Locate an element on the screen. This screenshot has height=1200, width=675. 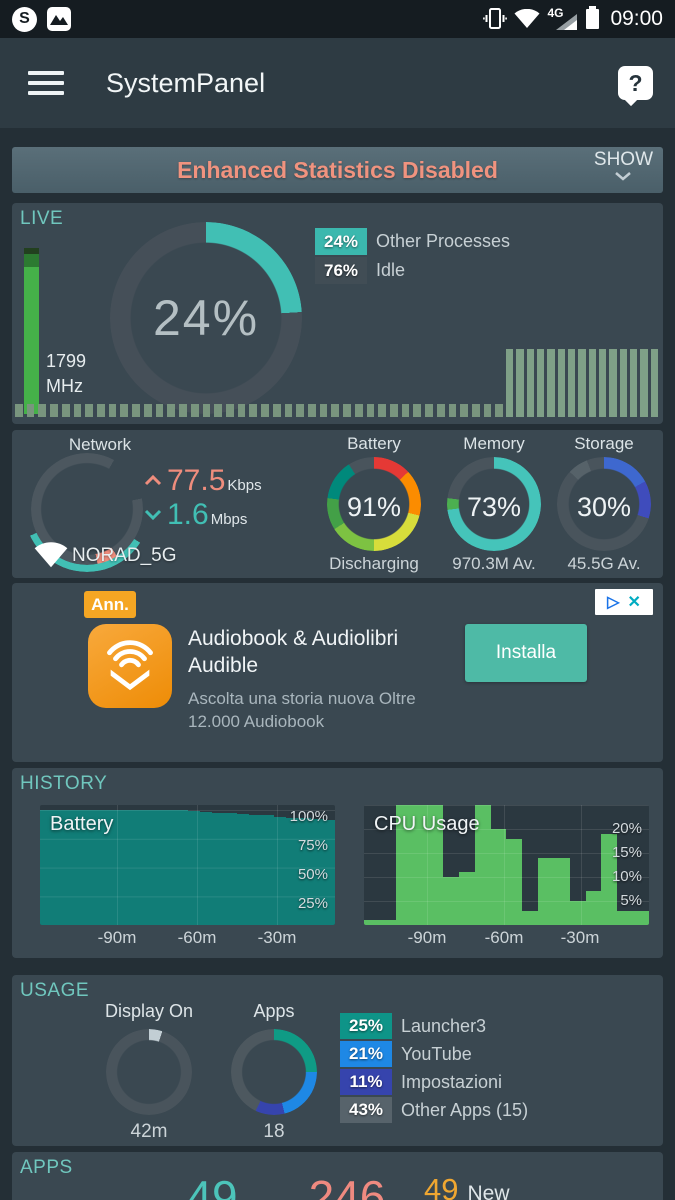
display-on-meter: Display On 42m is located at coordinates (149, 1072).